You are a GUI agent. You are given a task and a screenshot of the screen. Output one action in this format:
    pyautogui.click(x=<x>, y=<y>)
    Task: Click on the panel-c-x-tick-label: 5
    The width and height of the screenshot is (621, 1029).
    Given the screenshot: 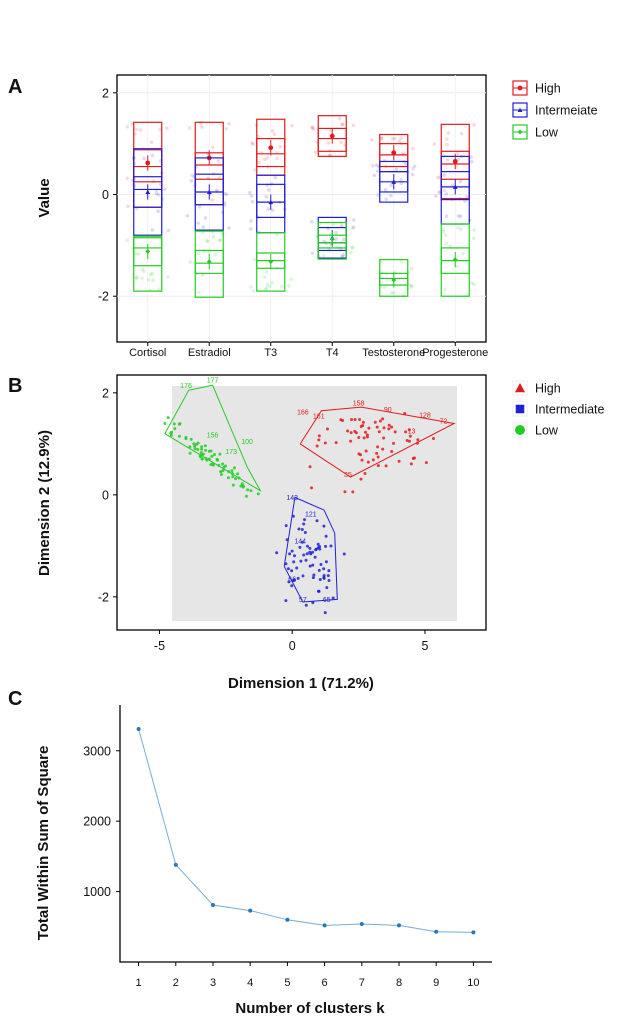 What is the action you would take?
    pyautogui.click(x=287, y=983)
    